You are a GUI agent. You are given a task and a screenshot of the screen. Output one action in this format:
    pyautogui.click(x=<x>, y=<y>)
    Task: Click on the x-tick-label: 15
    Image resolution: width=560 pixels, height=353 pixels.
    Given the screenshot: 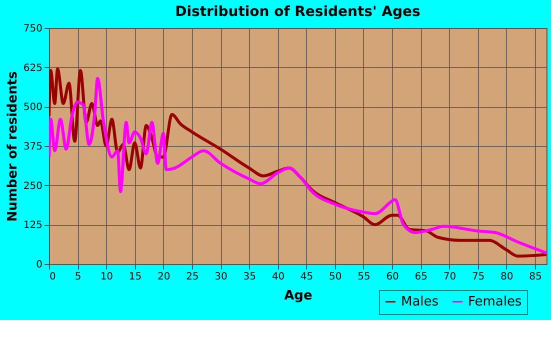 What is the action you would take?
    pyautogui.click(x=135, y=276)
    